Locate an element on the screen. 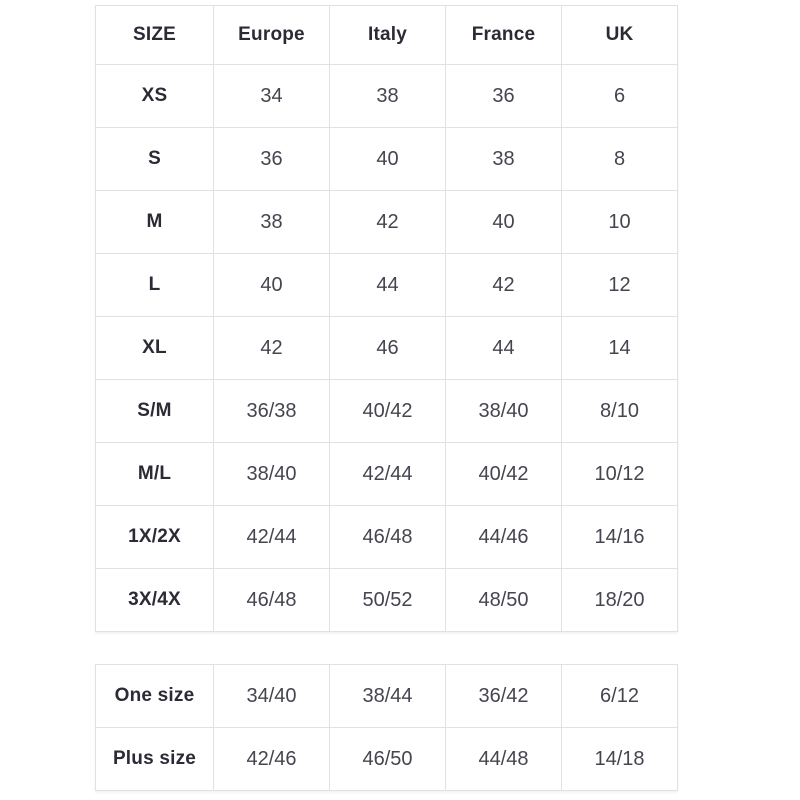 The height and width of the screenshot is (800, 800). value-cell: 46 is located at coordinates (387, 348).